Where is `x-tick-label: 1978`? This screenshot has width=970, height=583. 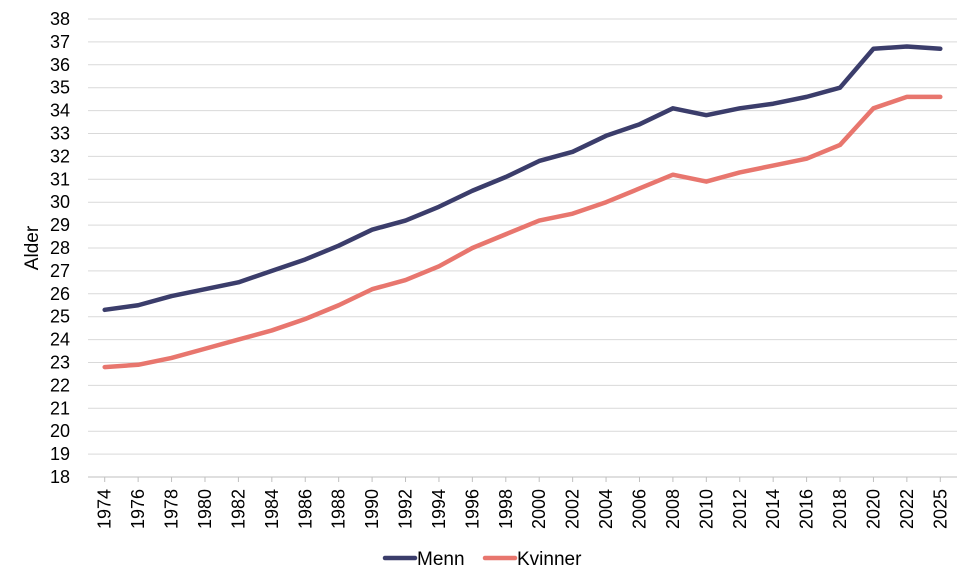
x-tick-label: 1978 is located at coordinates (172, 509).